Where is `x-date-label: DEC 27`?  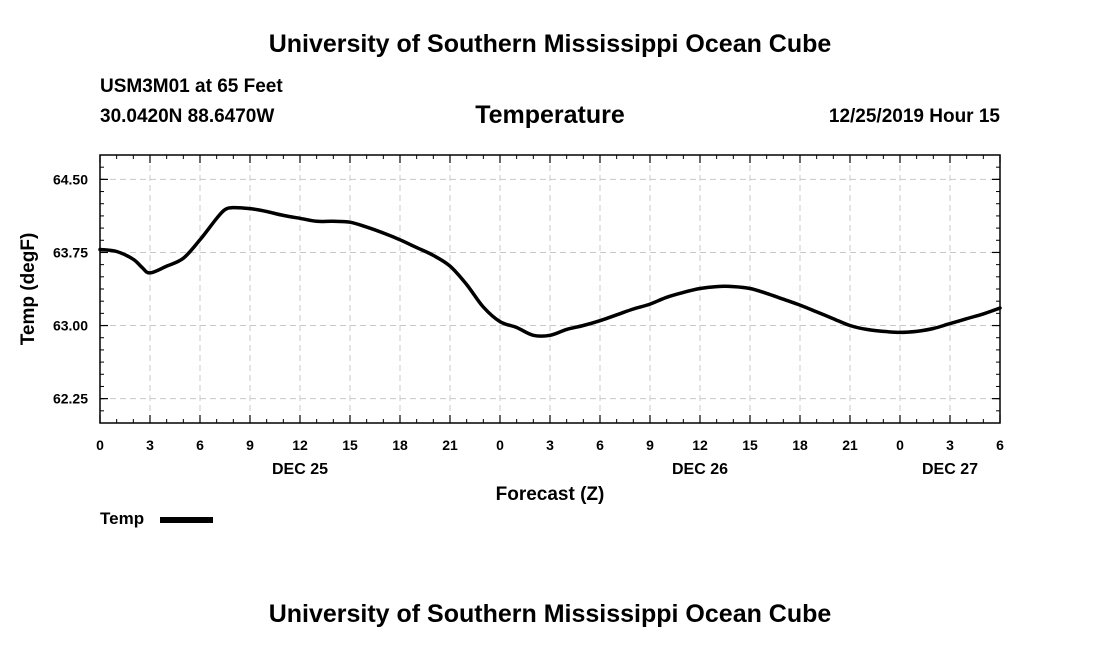
x-date-label: DEC 27 is located at coordinates (950, 469).